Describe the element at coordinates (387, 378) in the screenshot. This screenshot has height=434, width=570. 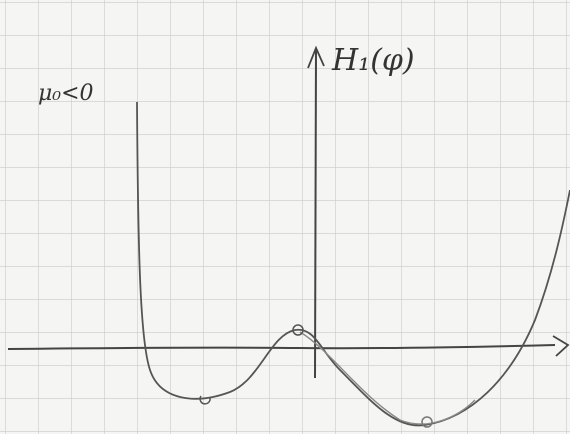
I see `curve-retrace` at that location.